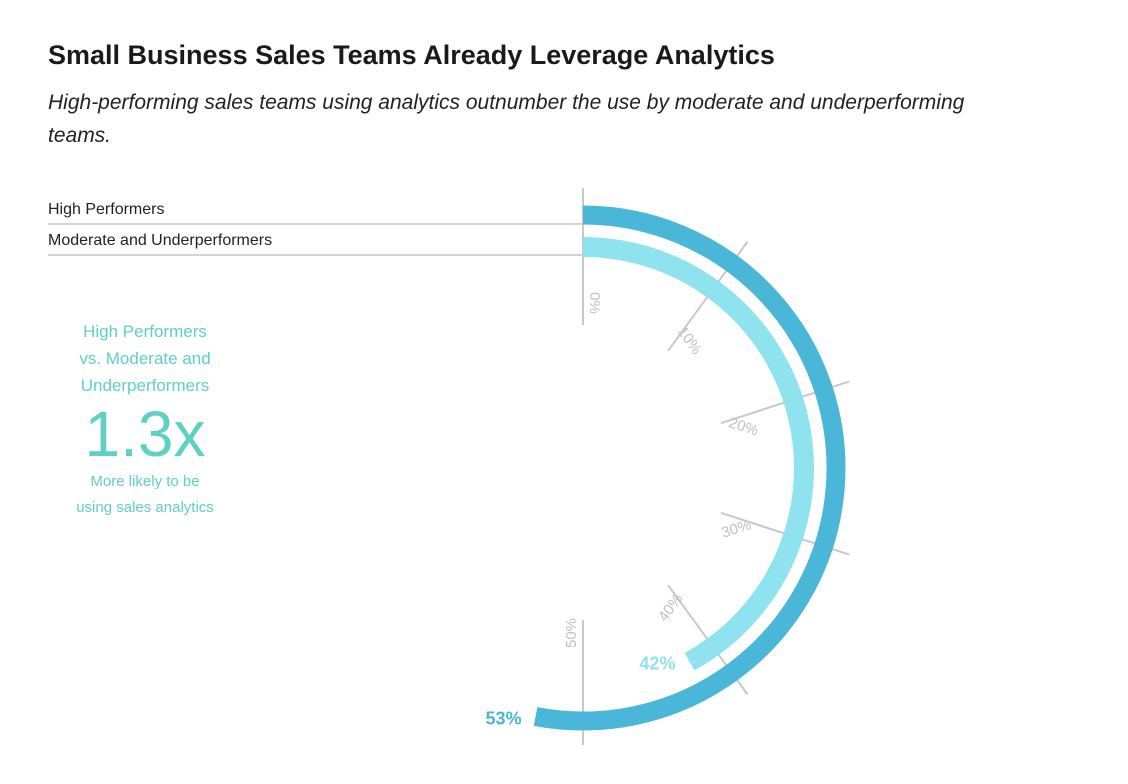 Image resolution: width=1128 pixels, height=784 pixels. Describe the element at coordinates (315, 213) in the screenshot. I see `legend-high-performers: High Performers` at that location.